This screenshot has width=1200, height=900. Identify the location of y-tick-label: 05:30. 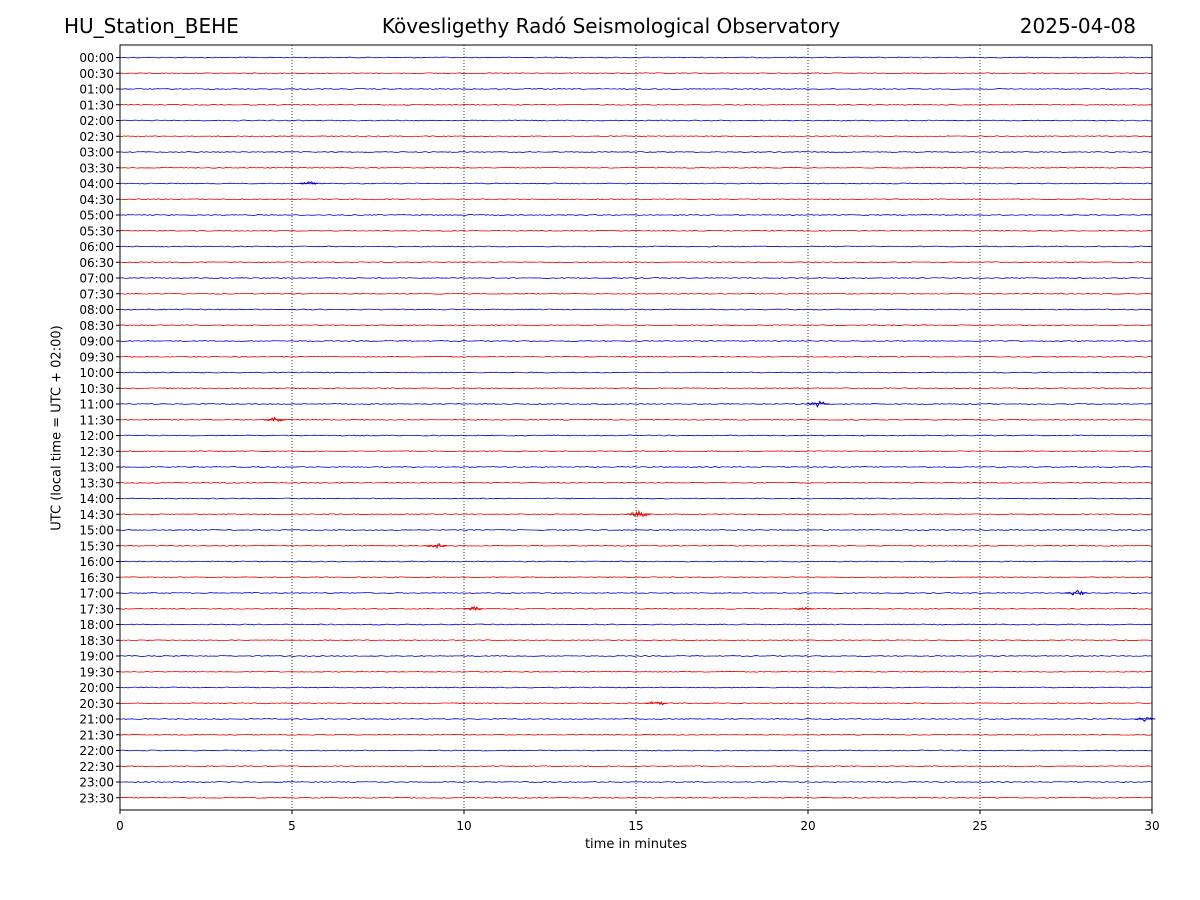
(96, 231).